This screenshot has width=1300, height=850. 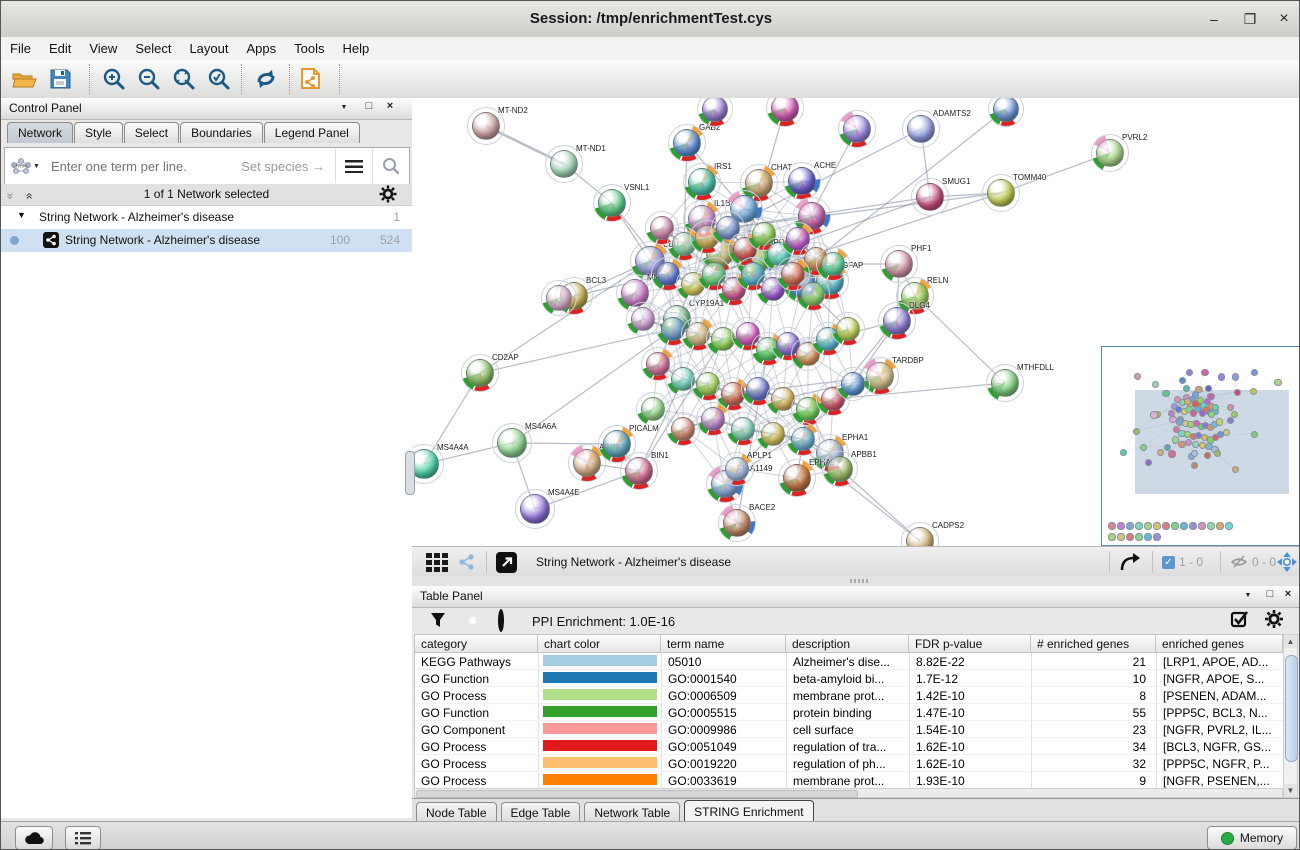 What do you see at coordinates (637, 794) in the screenshot?
I see `scrollbar-thumb` at bounding box center [637, 794].